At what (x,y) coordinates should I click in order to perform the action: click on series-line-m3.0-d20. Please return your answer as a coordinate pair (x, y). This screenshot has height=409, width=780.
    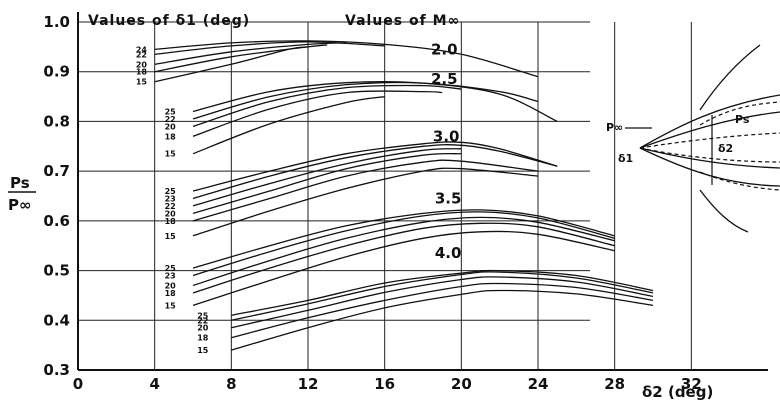
    Looking at the image, I should click on (327, 183).